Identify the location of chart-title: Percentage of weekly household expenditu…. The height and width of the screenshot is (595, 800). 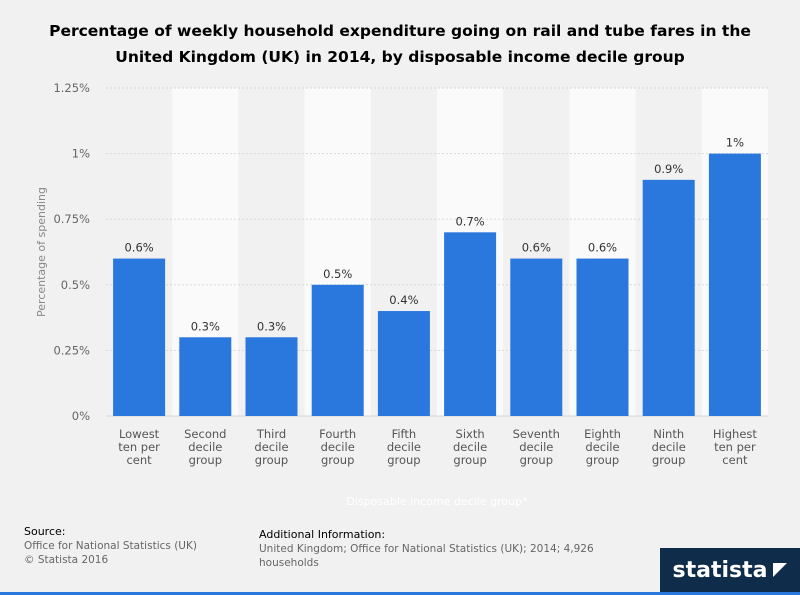
(400, 44).